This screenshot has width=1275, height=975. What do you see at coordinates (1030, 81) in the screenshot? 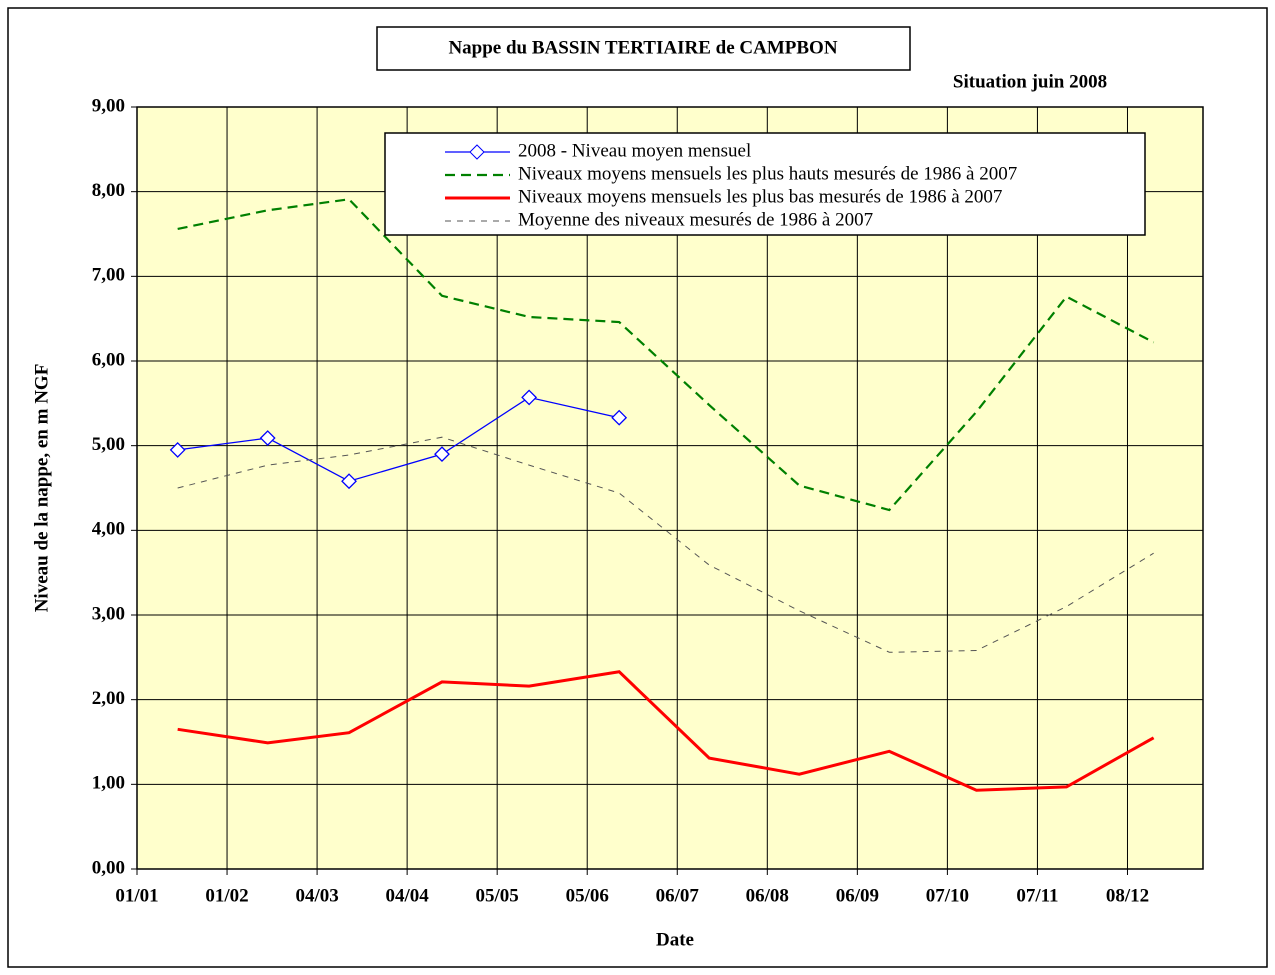
I see `chart-subtitle: Situation juin 2008` at bounding box center [1030, 81].